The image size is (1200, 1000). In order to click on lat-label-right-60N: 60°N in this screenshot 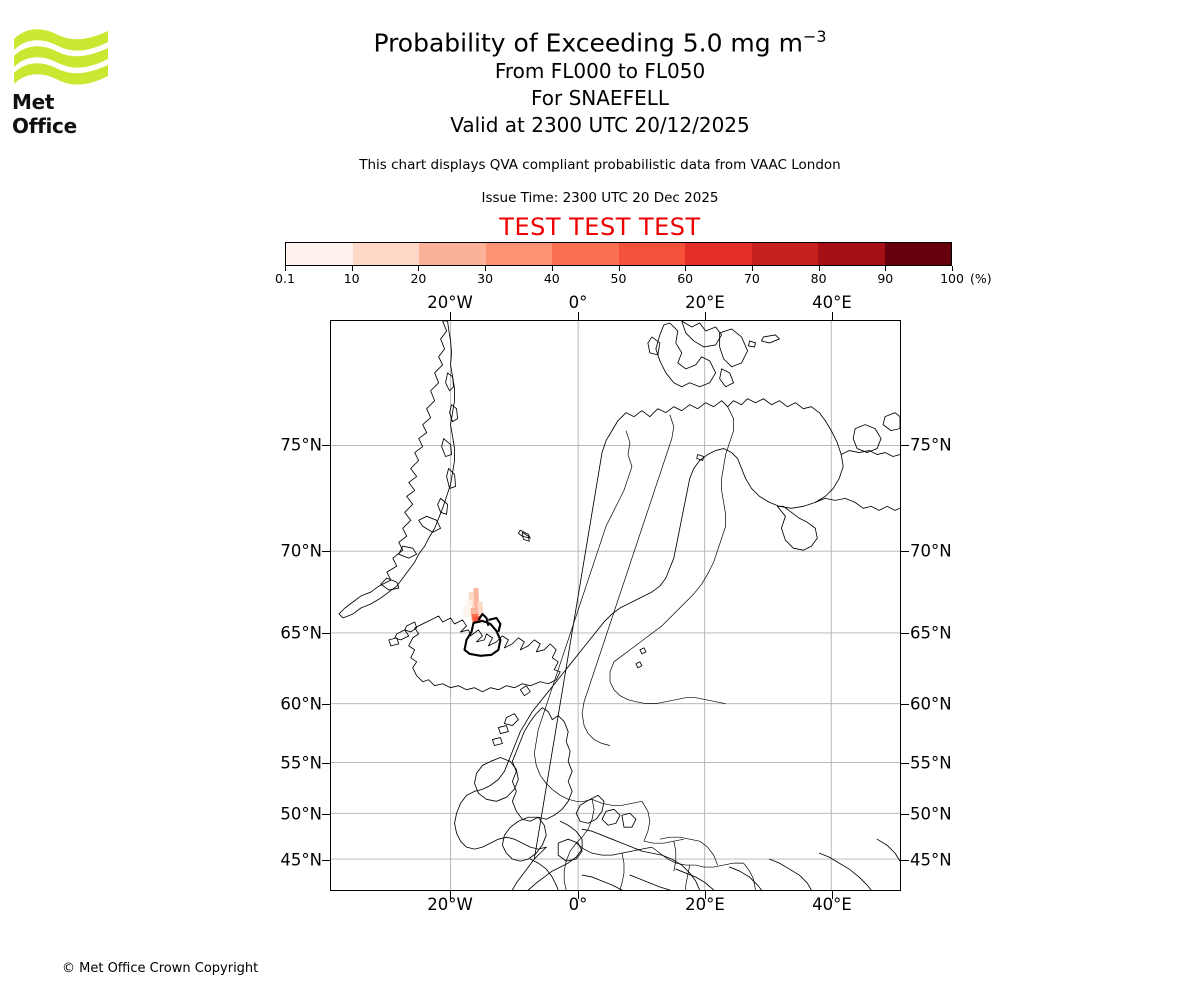, I will do `click(931, 704)`.